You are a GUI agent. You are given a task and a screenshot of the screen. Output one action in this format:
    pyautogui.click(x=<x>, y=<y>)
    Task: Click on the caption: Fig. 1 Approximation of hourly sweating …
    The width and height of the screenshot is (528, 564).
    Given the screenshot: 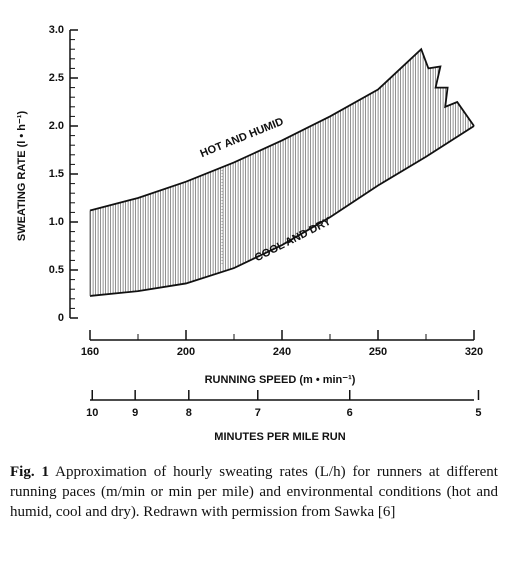 What is the action you would take?
    pyautogui.click(x=254, y=492)
    